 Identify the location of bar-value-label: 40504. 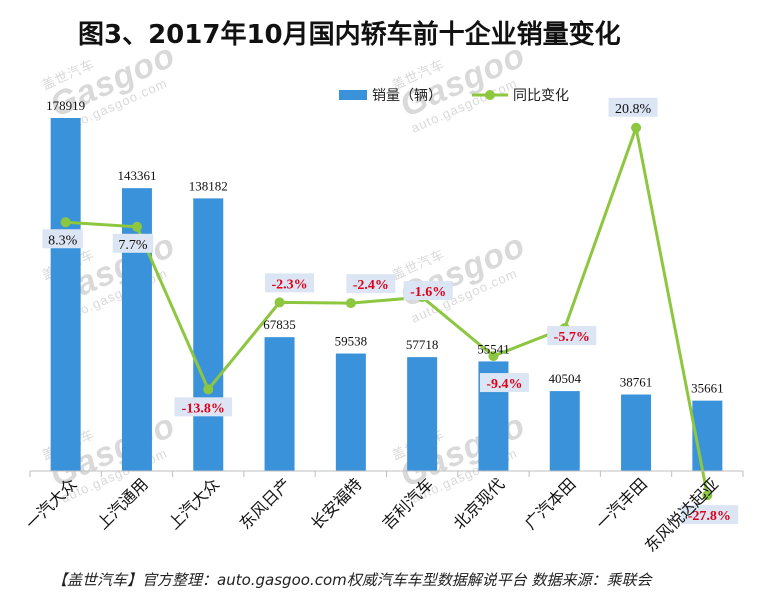
(565, 378).